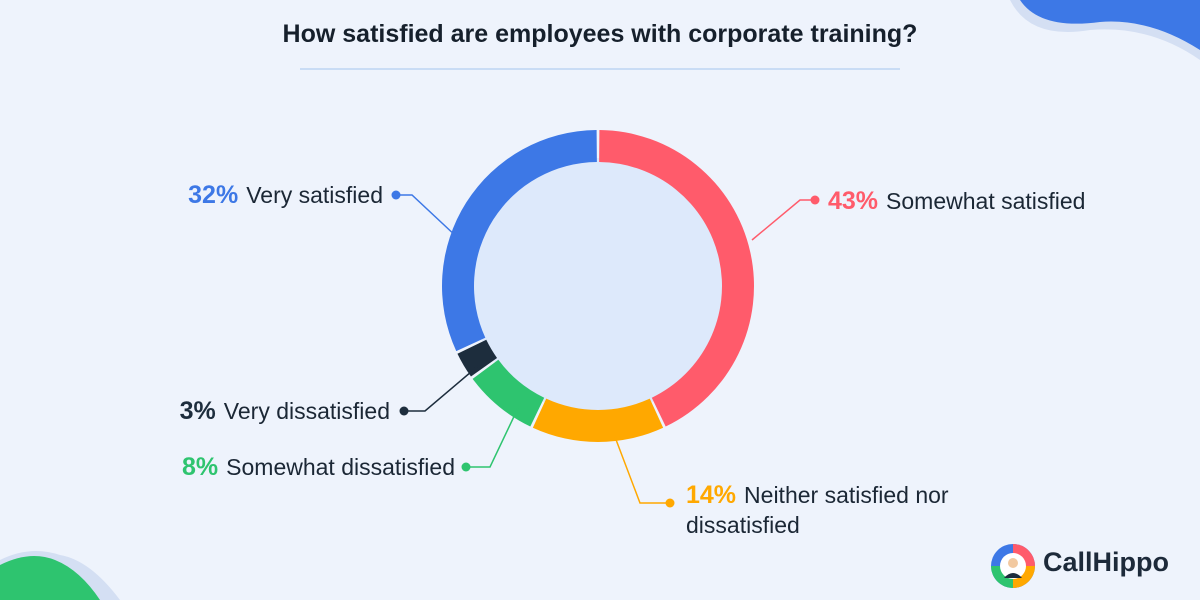 This screenshot has height=600, width=1200. What do you see at coordinates (598, 286) in the screenshot?
I see `donut-hole` at bounding box center [598, 286].